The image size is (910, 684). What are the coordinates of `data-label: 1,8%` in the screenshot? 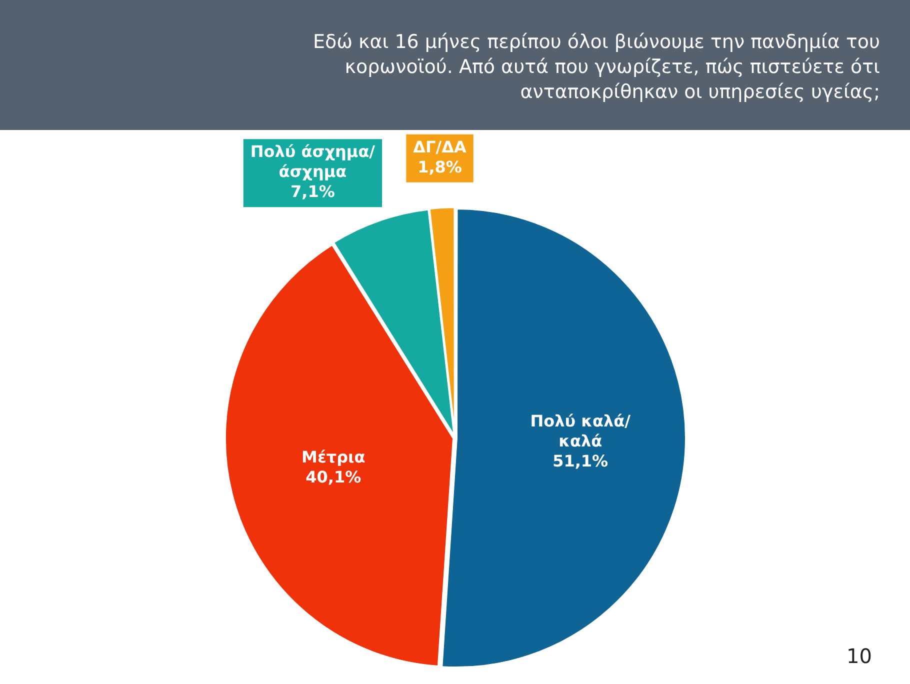 It's located at (440, 167).